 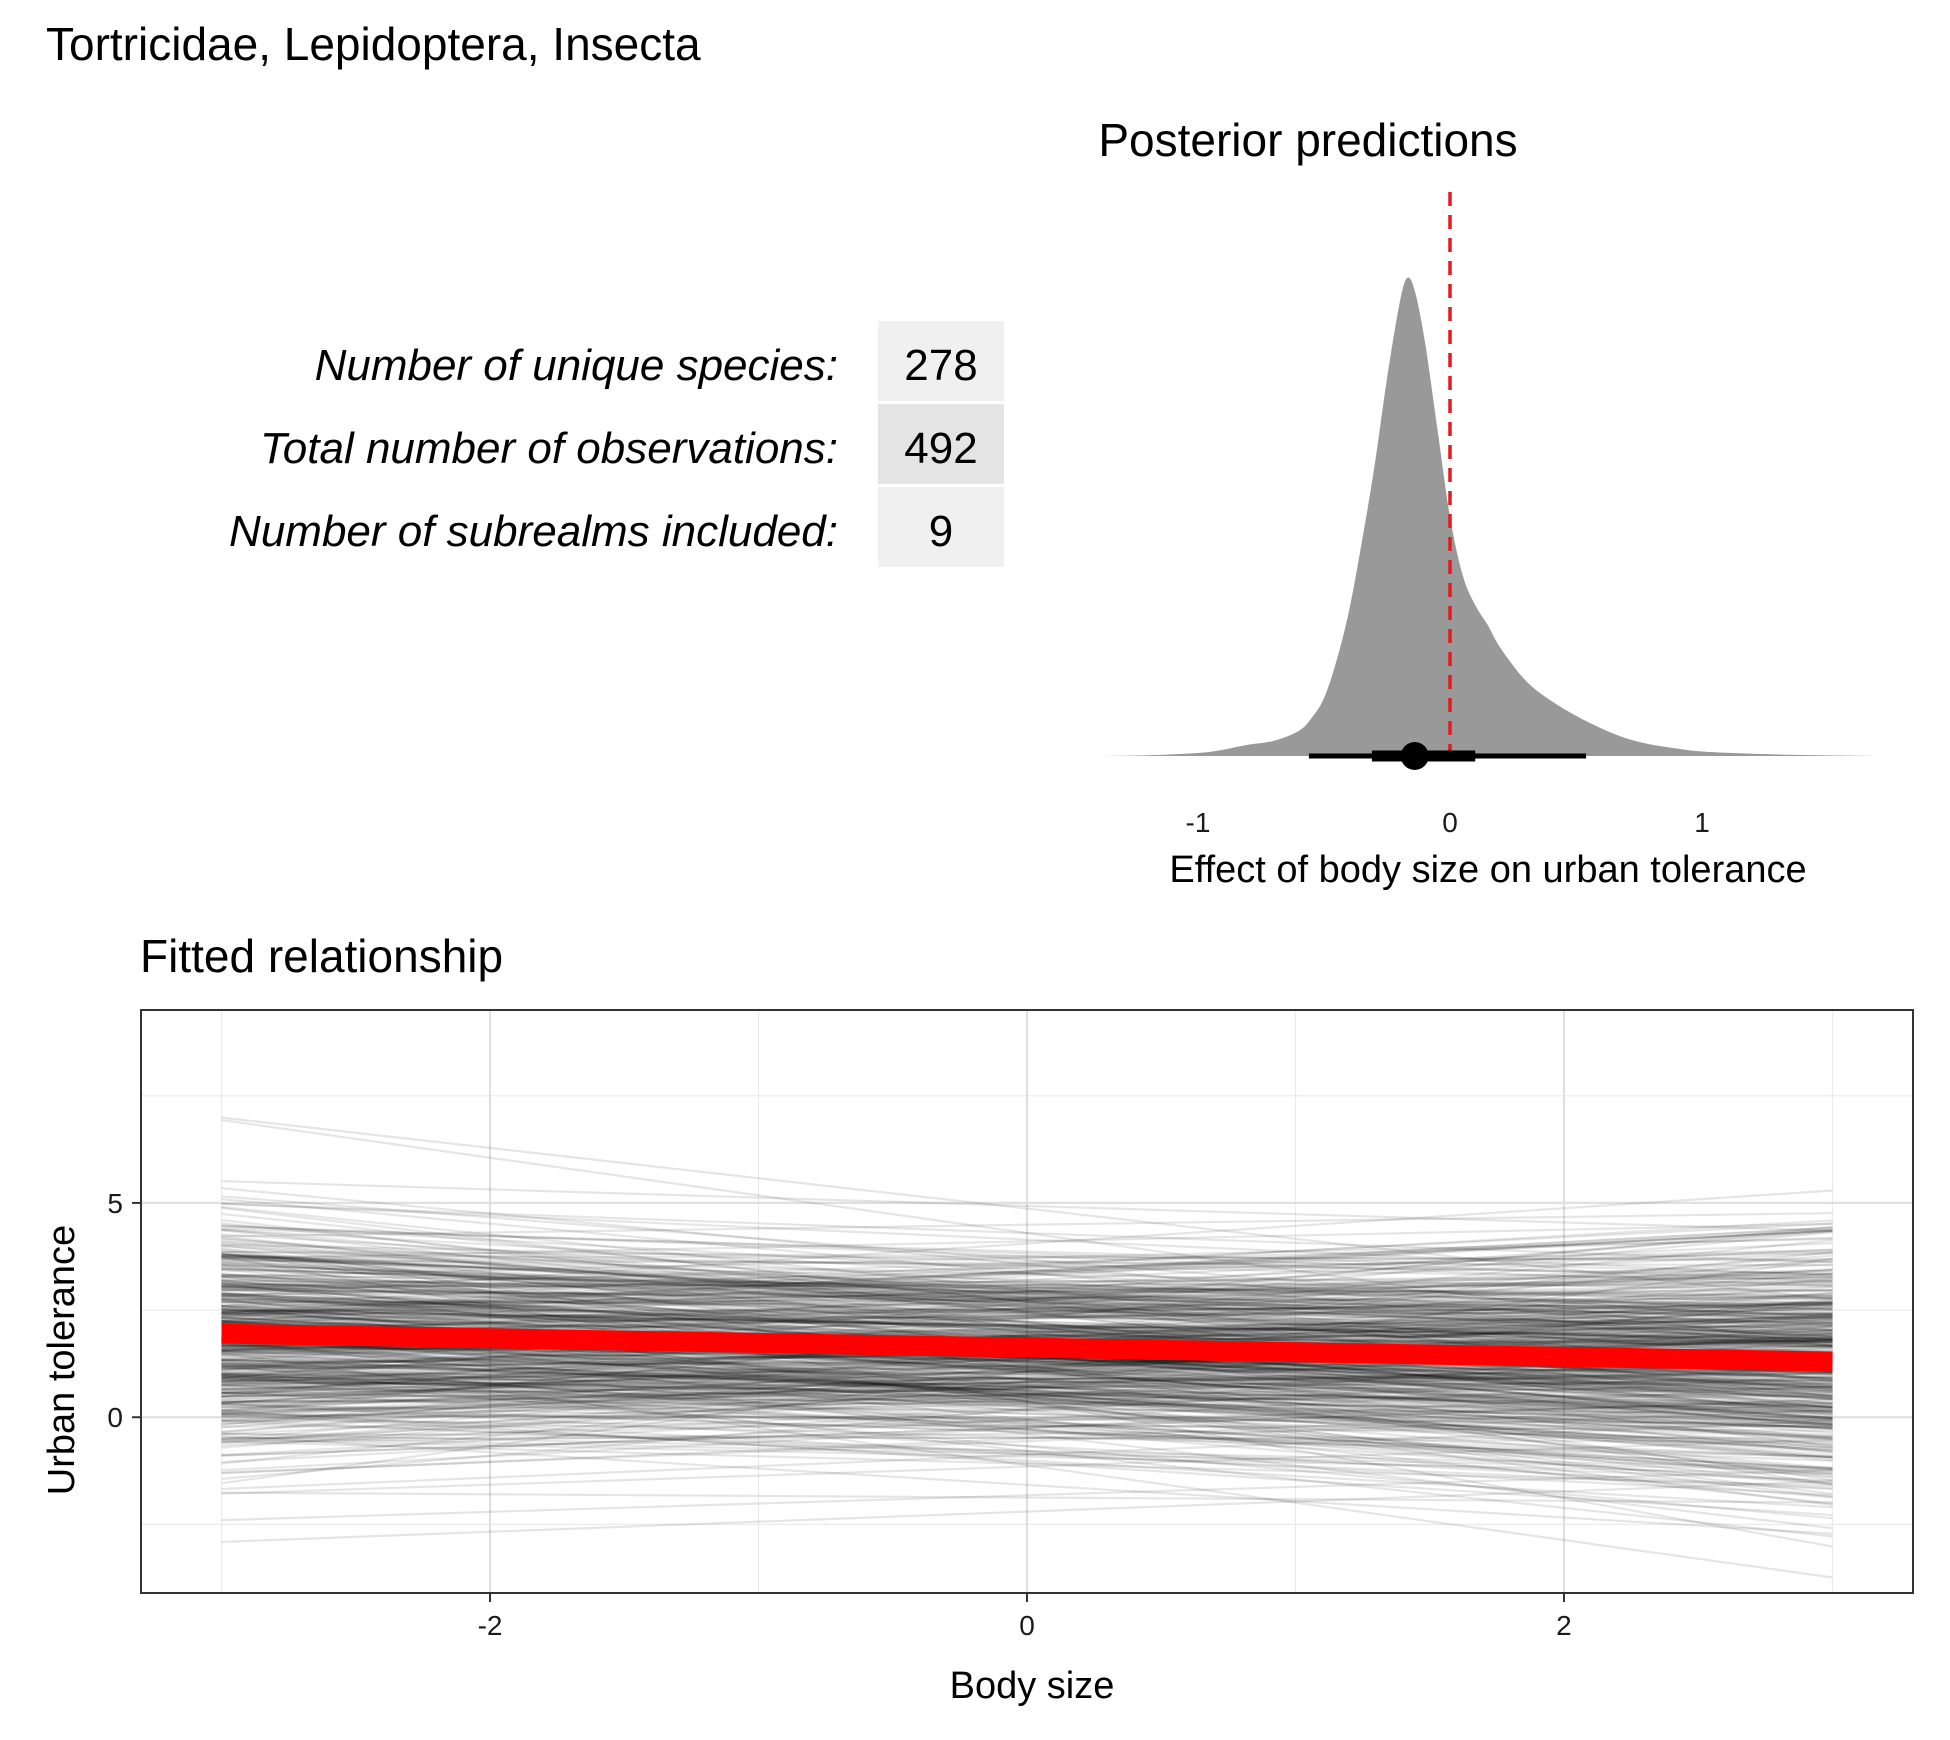 What do you see at coordinates (321, 956) in the screenshot?
I see `fitted-title: Fitted relationship` at bounding box center [321, 956].